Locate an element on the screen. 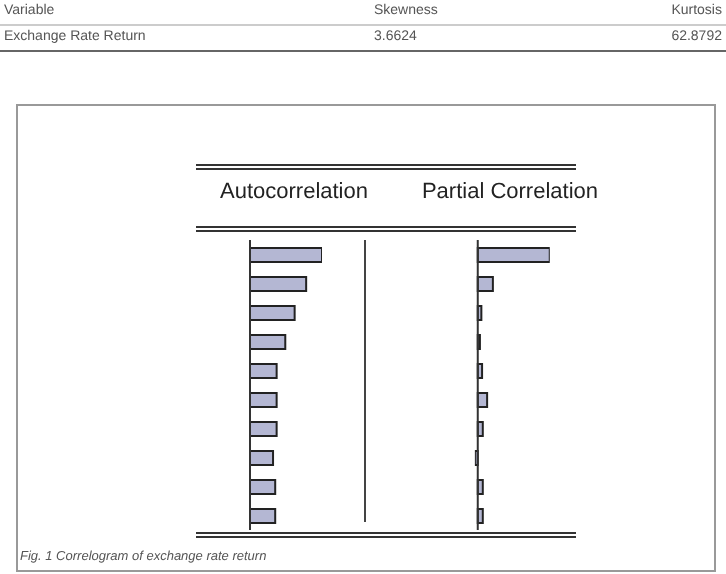 The image size is (726, 574). chart-title: Autocorrelation is located at coordinates (294, 192).